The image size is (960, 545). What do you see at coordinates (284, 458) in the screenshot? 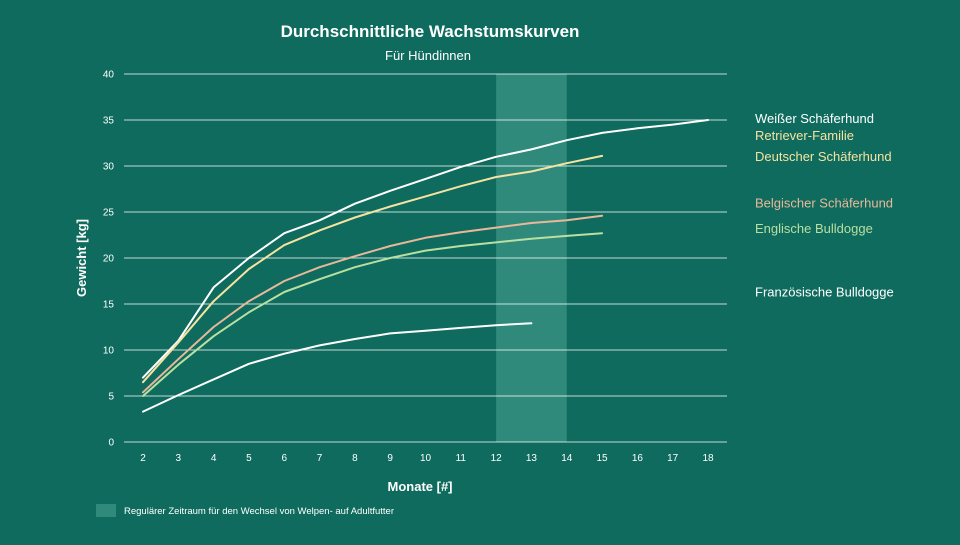
I see `x-tick-label: 6` at bounding box center [284, 458].